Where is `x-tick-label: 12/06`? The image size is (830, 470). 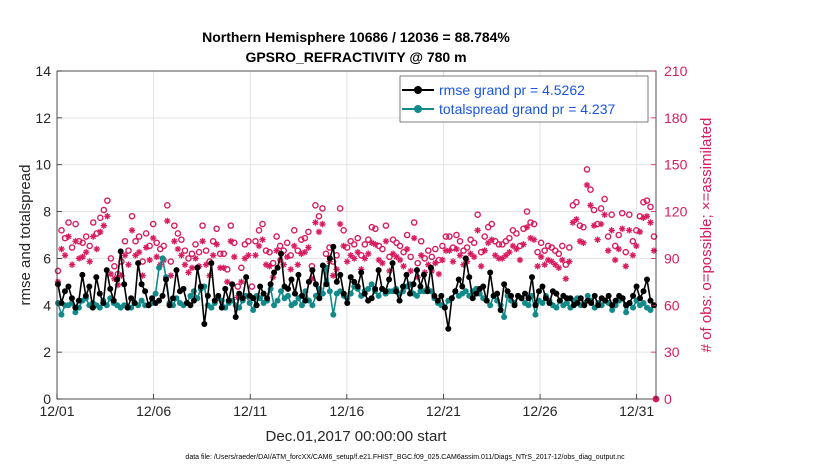
x-tick-label: 12/06 is located at coordinates (153, 411).